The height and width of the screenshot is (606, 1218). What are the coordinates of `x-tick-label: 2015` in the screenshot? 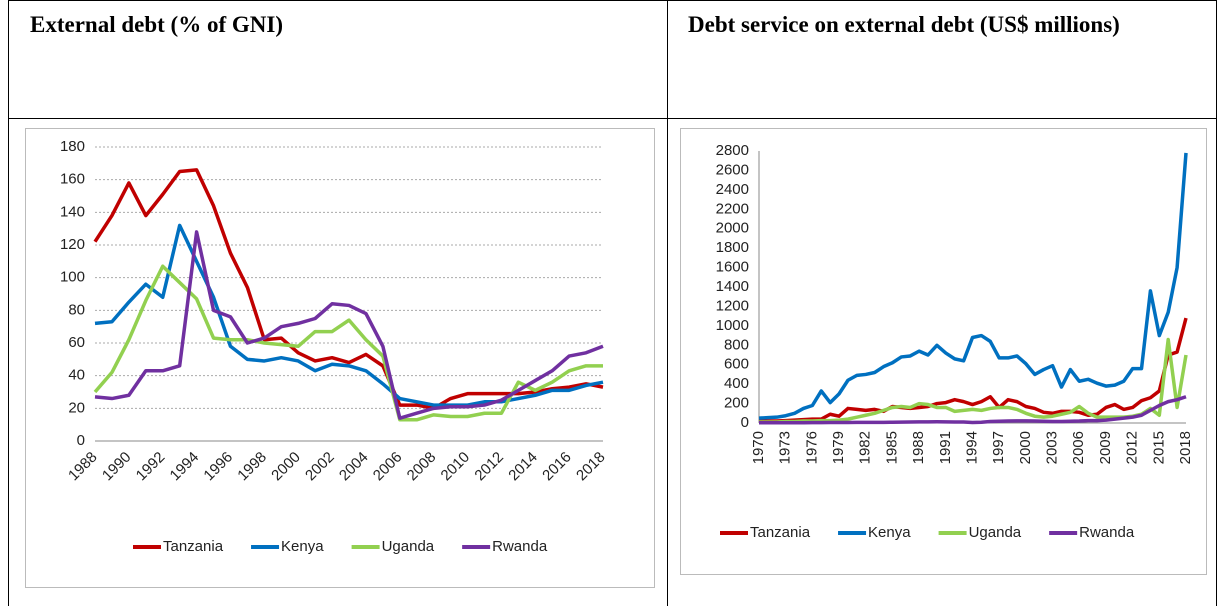 It's located at (1158, 447).